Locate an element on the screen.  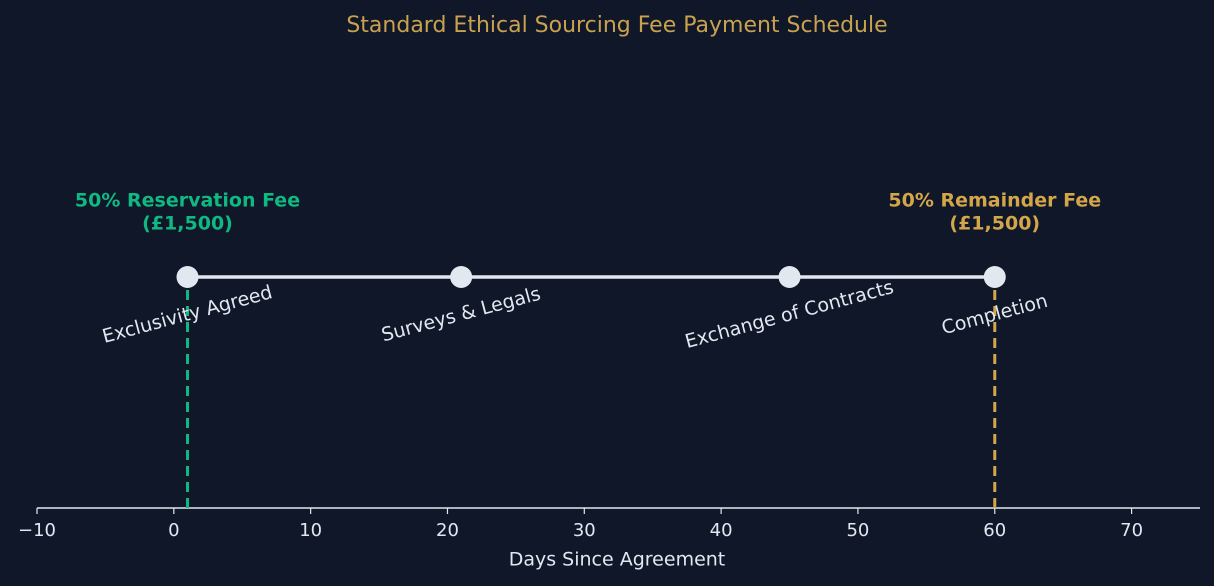
x-tick-label: 10 is located at coordinates (310, 530).